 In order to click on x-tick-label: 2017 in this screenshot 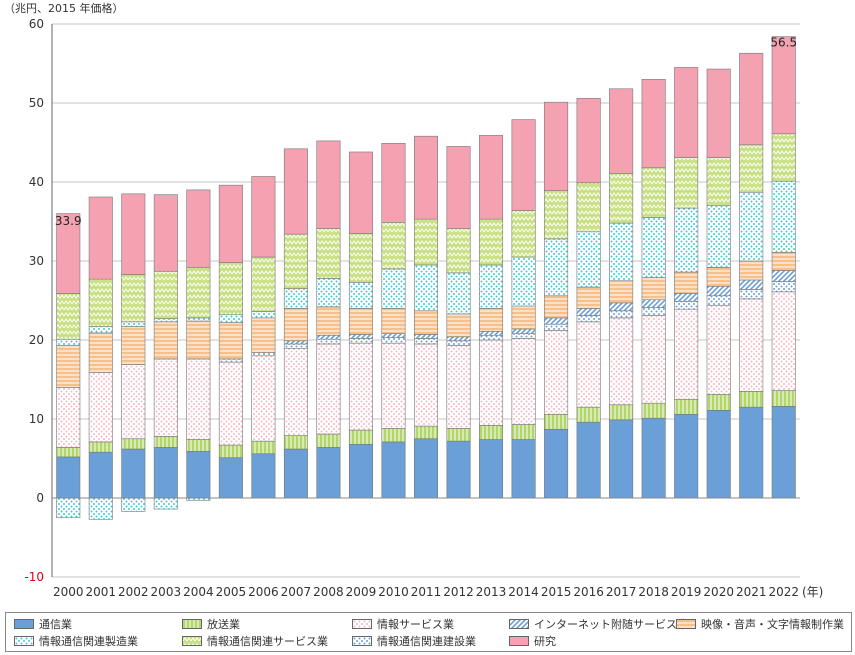, I will do `click(621, 592)`.